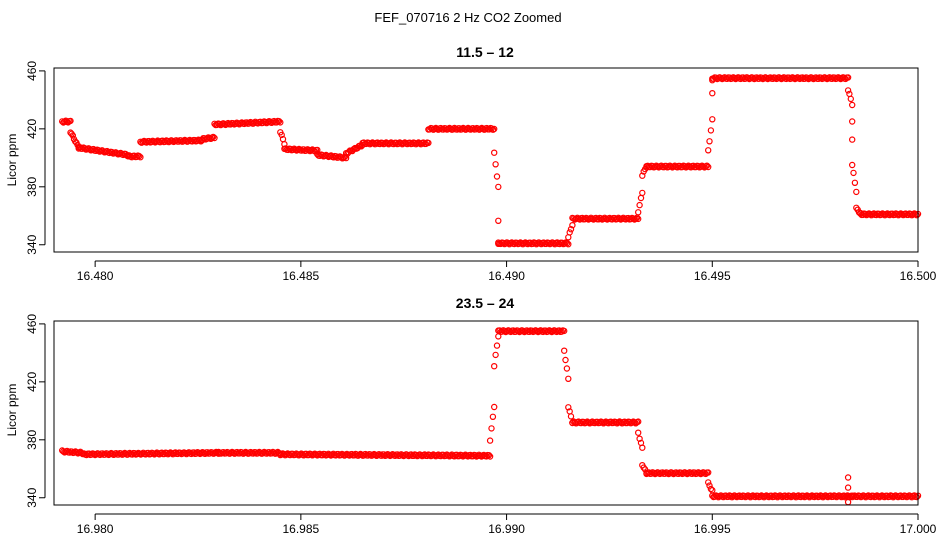 Image resolution: width=936 pixels, height=540 pixels. I want to click on y-tick-label-bottom: 340, so click(32, 497).